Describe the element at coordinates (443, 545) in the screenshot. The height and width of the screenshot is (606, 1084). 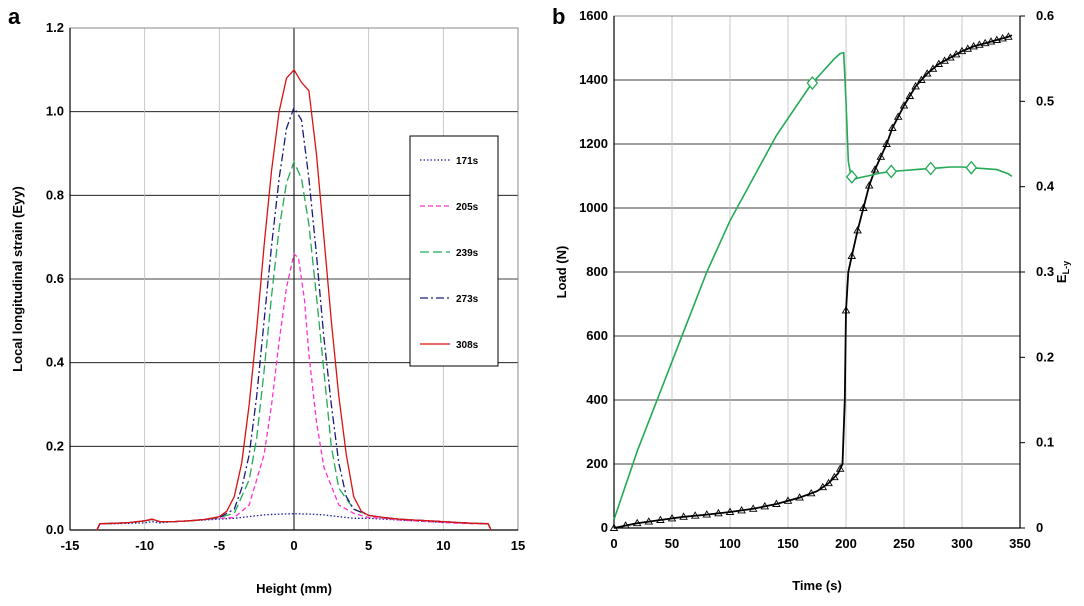
I see `chart-a-x-tick-label: 10` at that location.